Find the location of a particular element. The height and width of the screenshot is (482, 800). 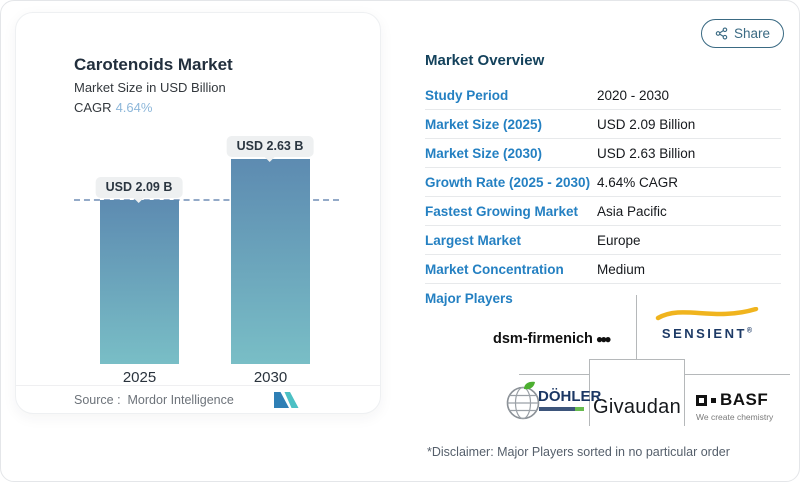

overview-row-label: Market Size (2025) is located at coordinates (484, 124).